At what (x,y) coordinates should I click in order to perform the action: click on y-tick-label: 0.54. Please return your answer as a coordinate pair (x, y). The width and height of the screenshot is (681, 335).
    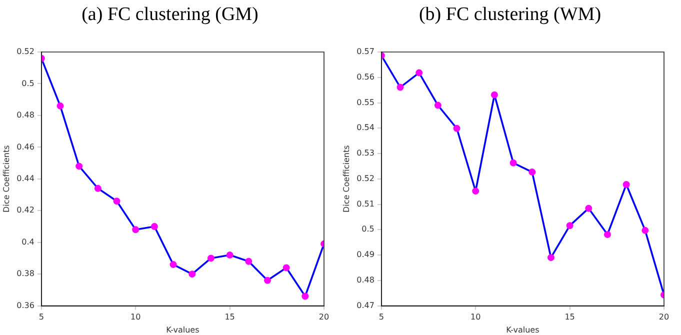
    Looking at the image, I should click on (365, 127).